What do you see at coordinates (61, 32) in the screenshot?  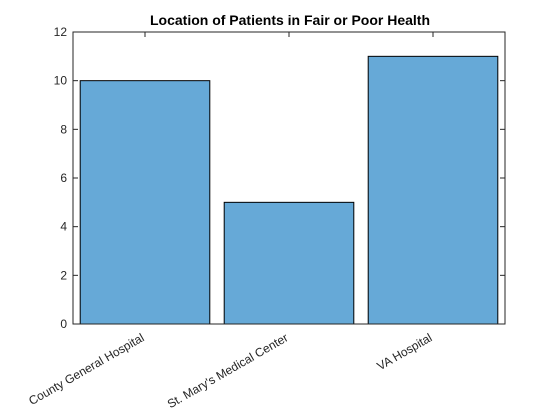 I see `y-tick-label: 12` at bounding box center [61, 32].